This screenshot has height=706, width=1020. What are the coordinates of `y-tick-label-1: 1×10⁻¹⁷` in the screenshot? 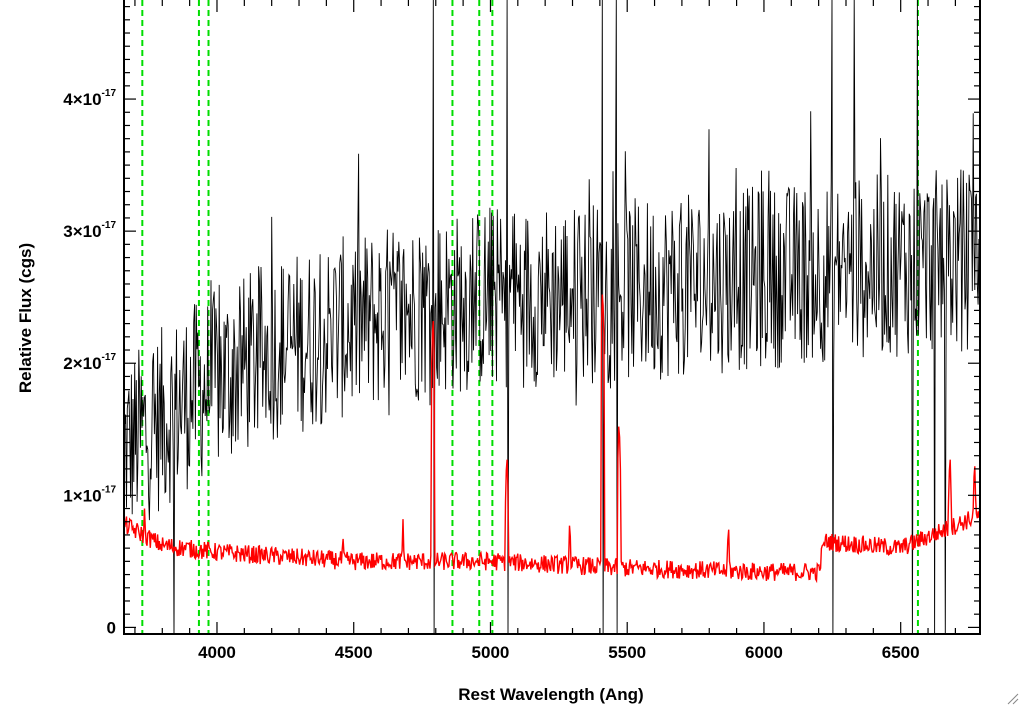 It's located at (89, 494).